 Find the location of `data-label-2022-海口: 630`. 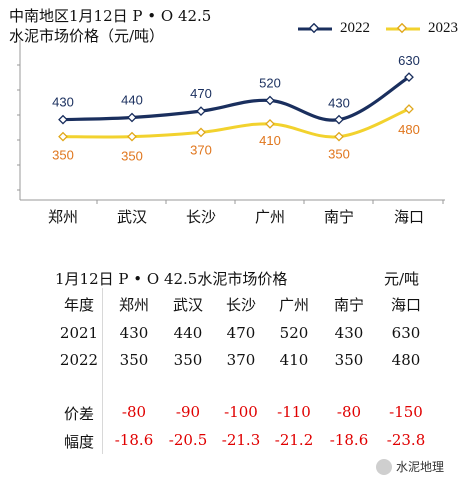

data-label-2022-海口: 630 is located at coordinates (409, 60).